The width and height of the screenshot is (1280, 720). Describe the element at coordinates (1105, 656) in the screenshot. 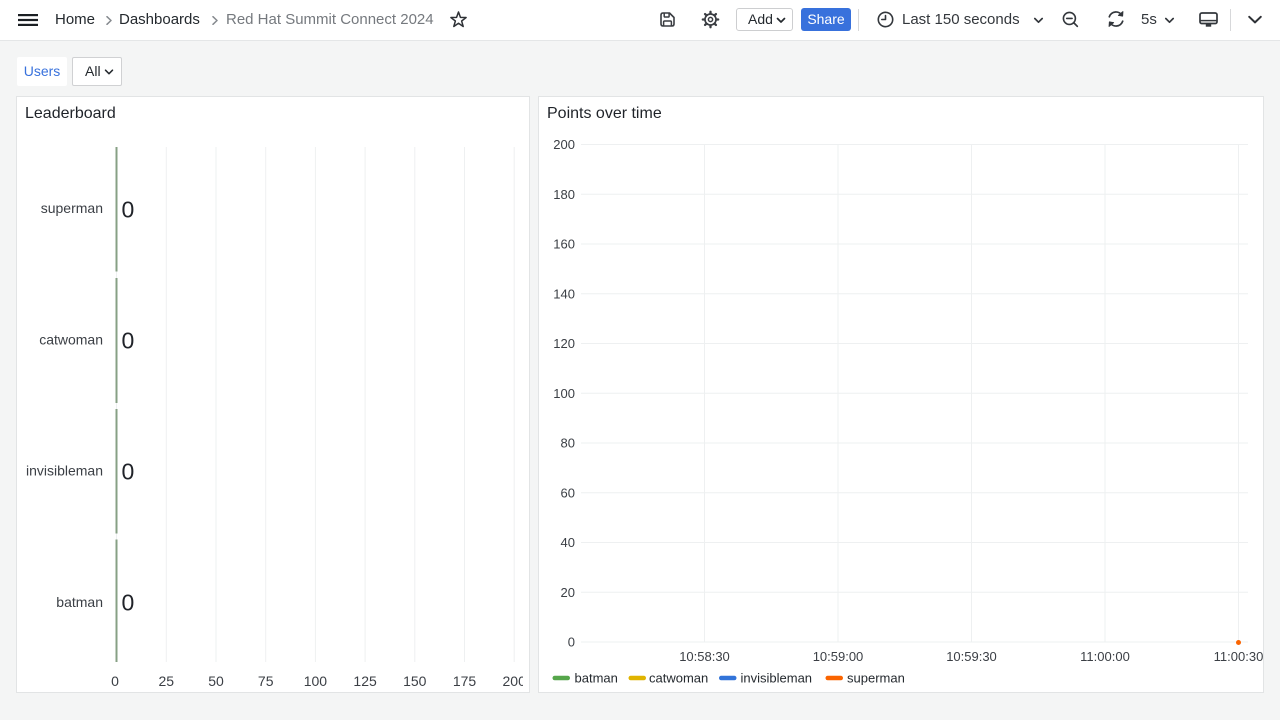

I see `svg-text: 11:00:00` at that location.